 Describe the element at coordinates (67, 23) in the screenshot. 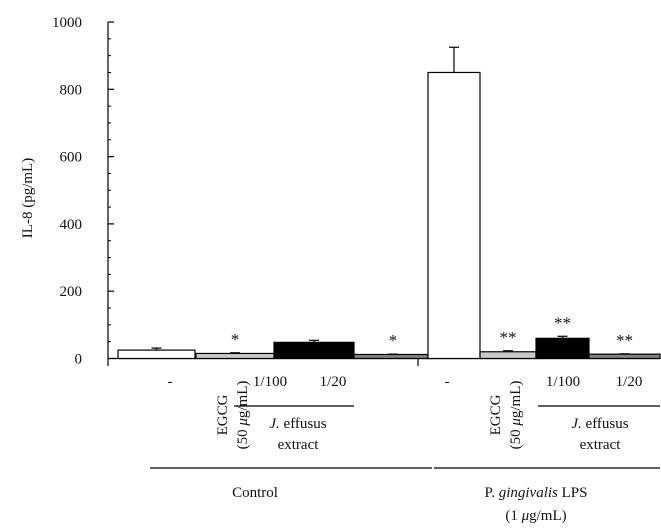

I see `y-tick-label: 1000` at that location.